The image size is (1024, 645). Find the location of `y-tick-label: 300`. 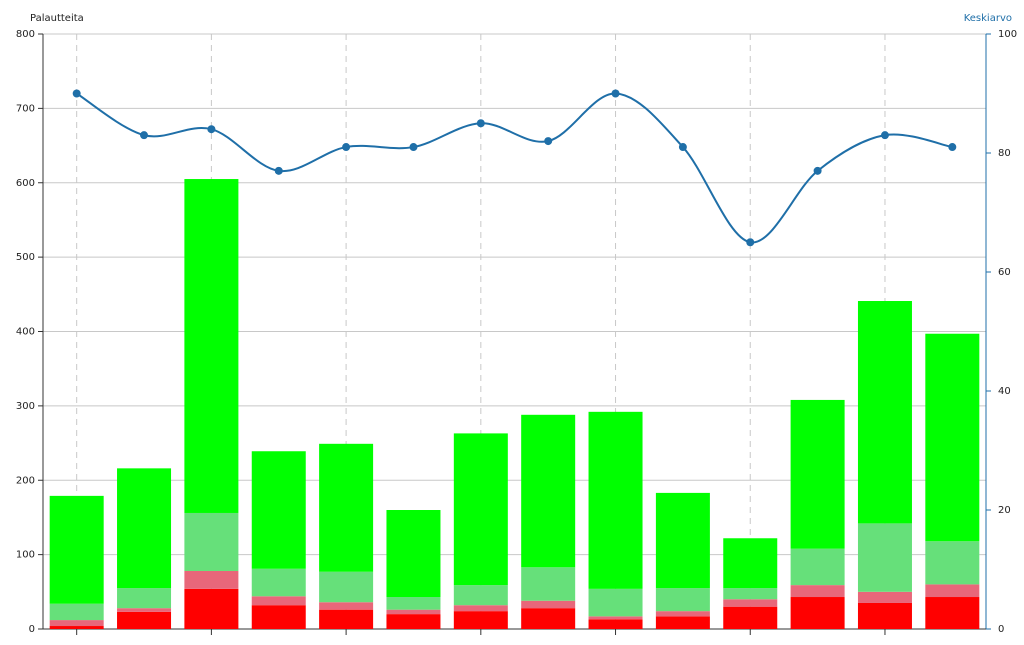

y-tick-label: 300 is located at coordinates (25, 406).